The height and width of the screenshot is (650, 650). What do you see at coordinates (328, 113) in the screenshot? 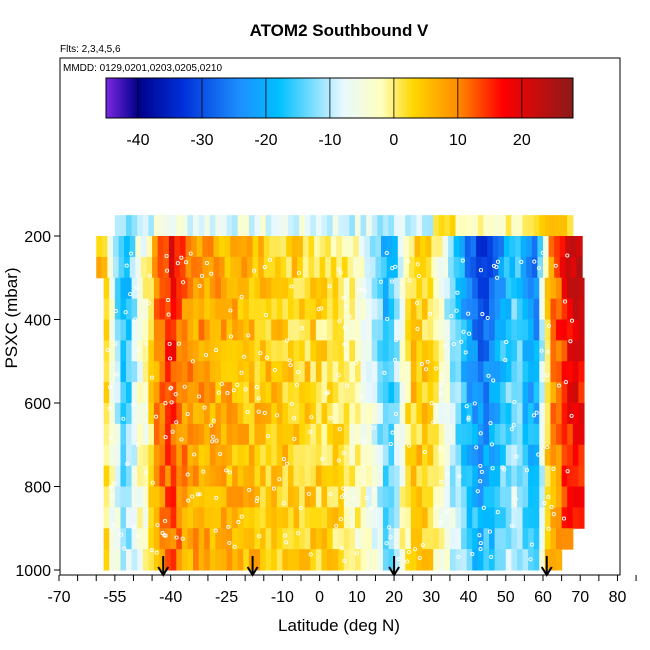
I see `colorbar-ticks: -40 -30 -20 -10 0 10 20` at bounding box center [328, 113].